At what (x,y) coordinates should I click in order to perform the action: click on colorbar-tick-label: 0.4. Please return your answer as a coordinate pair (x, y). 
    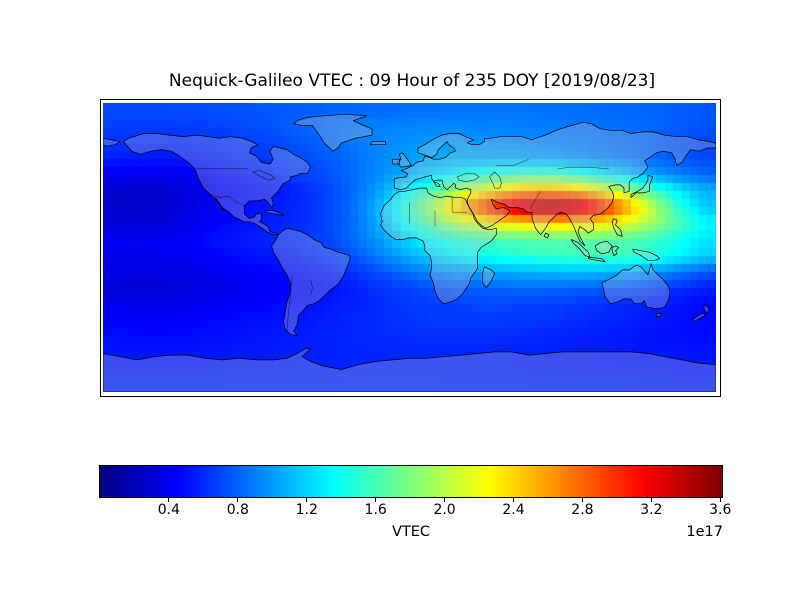
    Looking at the image, I should click on (169, 510).